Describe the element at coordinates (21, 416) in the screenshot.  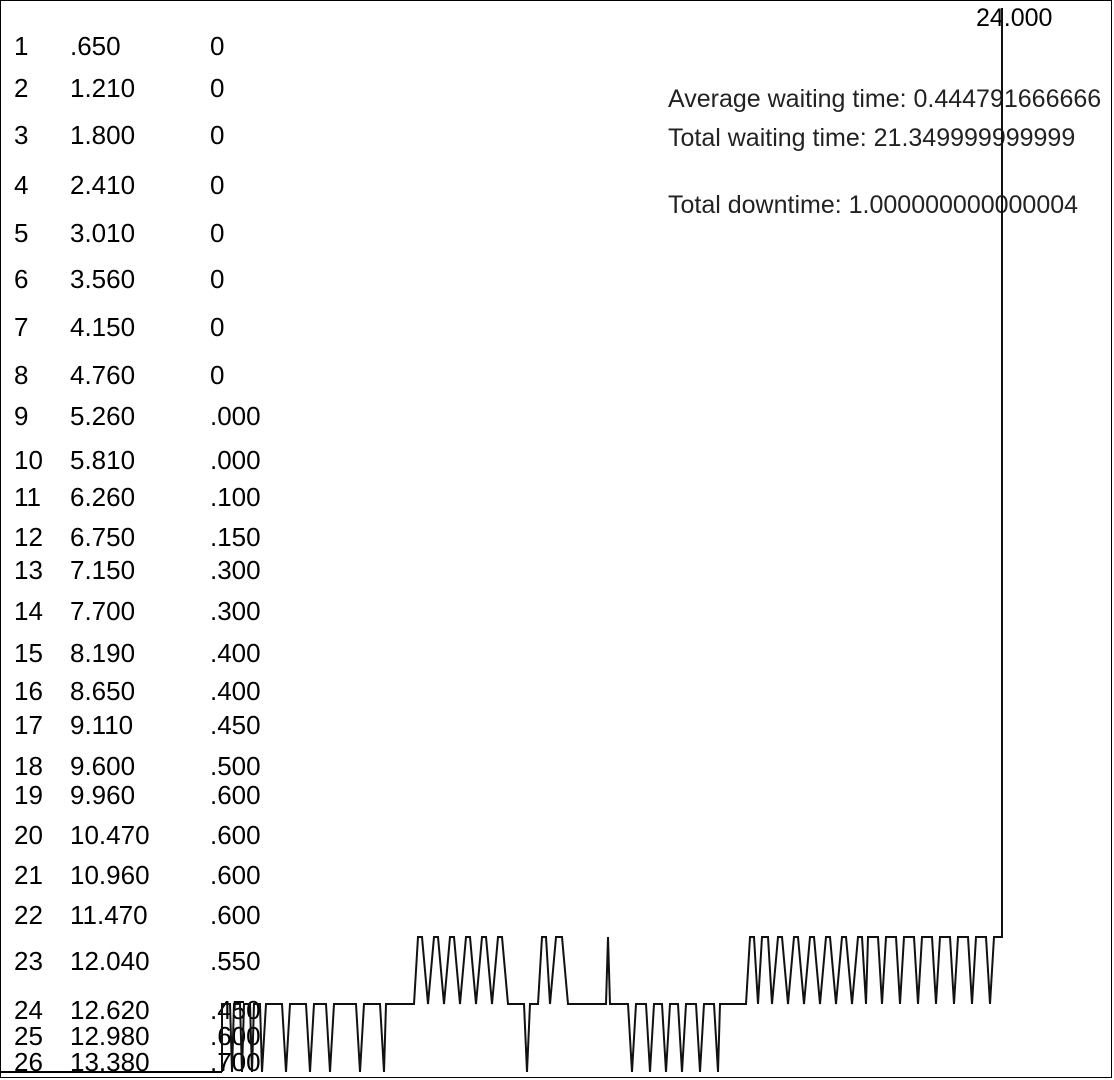
I see `row-id: 9` at that location.